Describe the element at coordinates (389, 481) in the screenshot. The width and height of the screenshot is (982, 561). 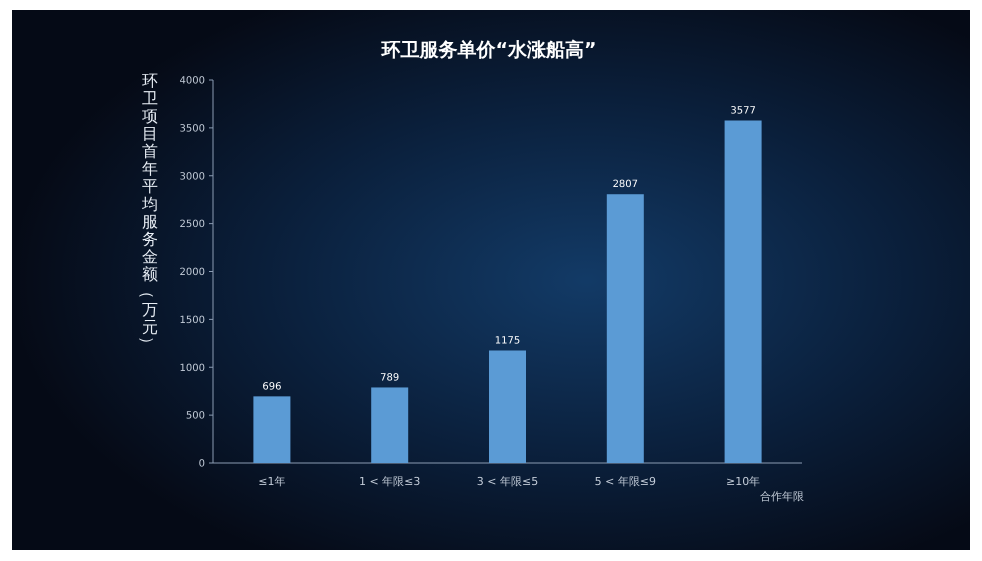
I see `x-tick-label: 1 < 年限≤3` at that location.